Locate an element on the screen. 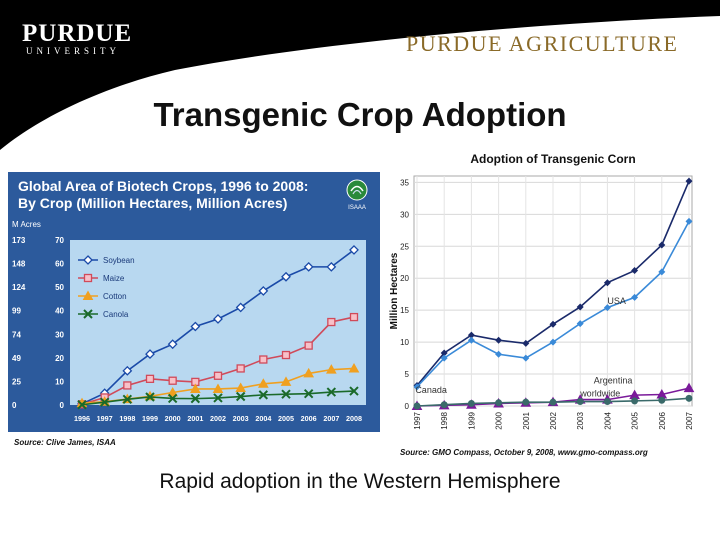  acre-tick-label: 25 is located at coordinates (16, 381).